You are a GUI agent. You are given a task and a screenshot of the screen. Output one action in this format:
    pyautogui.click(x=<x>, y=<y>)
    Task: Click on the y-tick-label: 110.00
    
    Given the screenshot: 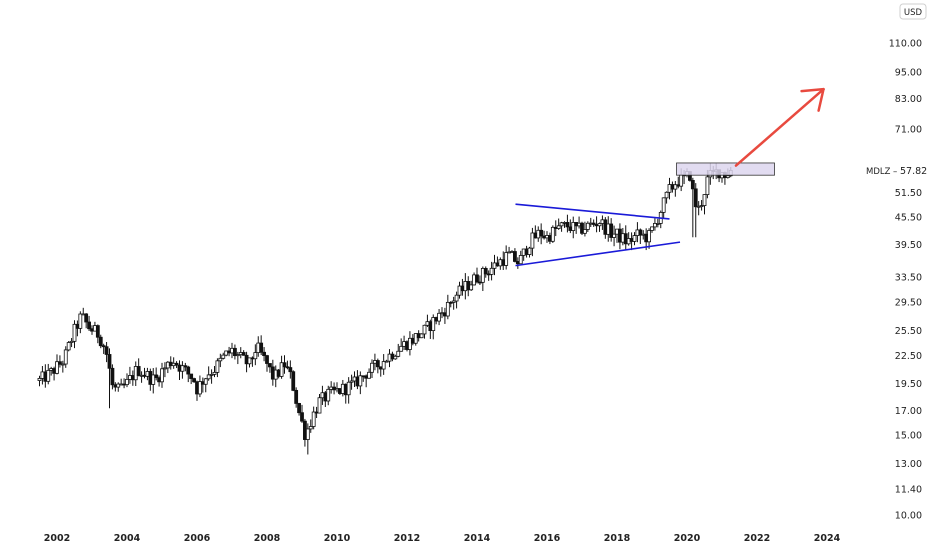 What is the action you would take?
    pyautogui.click(x=905, y=44)
    